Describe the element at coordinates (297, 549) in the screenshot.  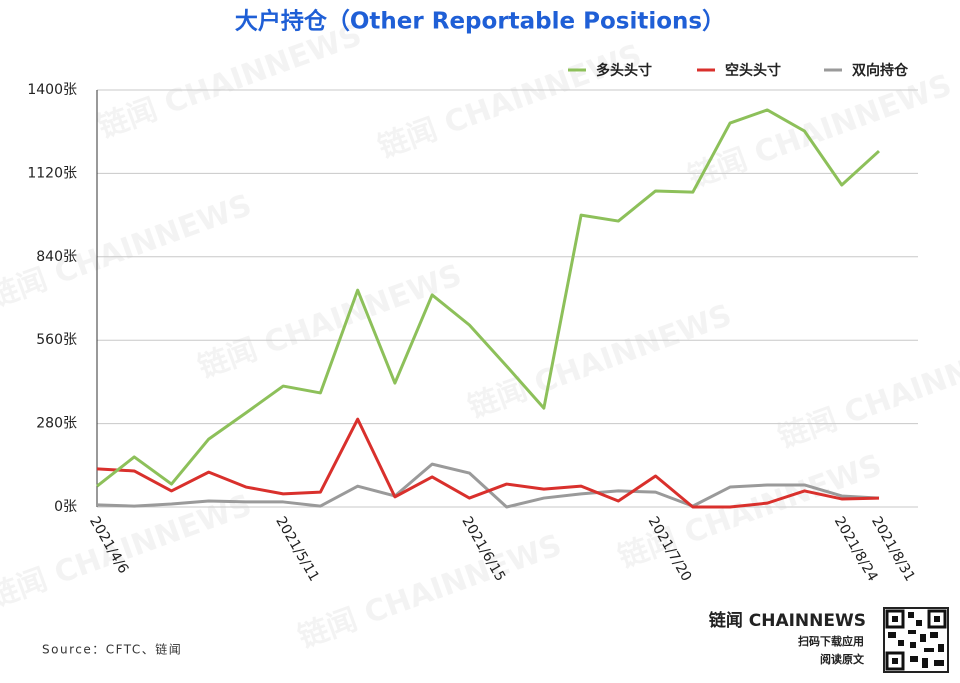
I see `x-tick-label: 2021/5/11` at that location.